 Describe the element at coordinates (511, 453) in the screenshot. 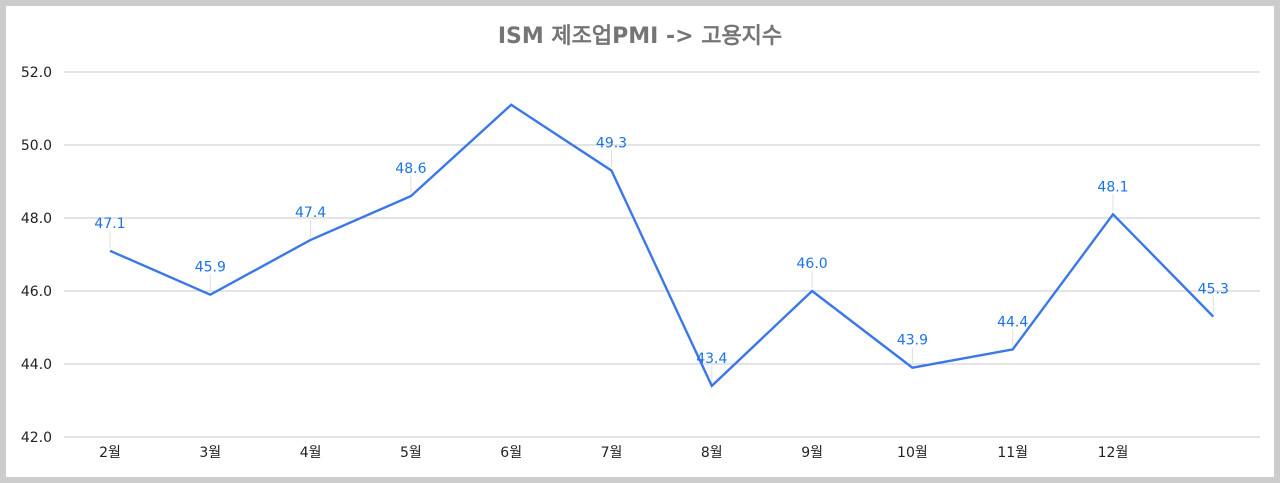

I see `x-tick-label: 6월` at that location.